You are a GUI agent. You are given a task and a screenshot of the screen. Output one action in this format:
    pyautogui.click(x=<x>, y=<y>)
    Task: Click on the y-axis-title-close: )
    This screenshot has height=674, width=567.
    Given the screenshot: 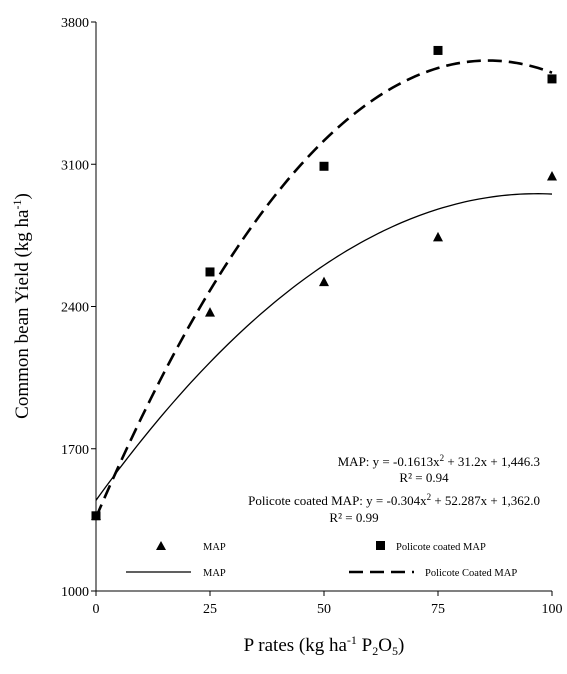 What is the action you would take?
    pyautogui.click(x=22, y=196)
    